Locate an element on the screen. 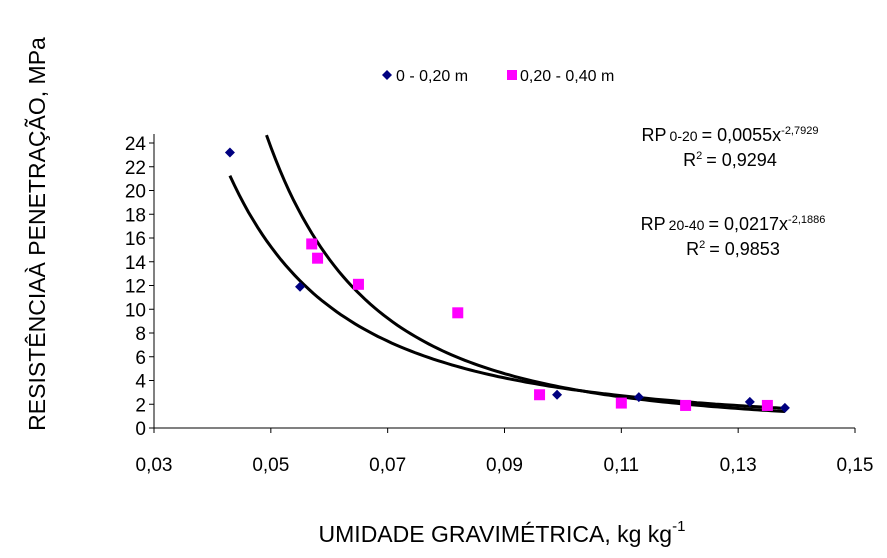 This screenshot has width=887, height=558. trendline-1-annotation: RP 0-20 = 0,0055x-2,7929 R2 = 0,9294 is located at coordinates (730, 147).